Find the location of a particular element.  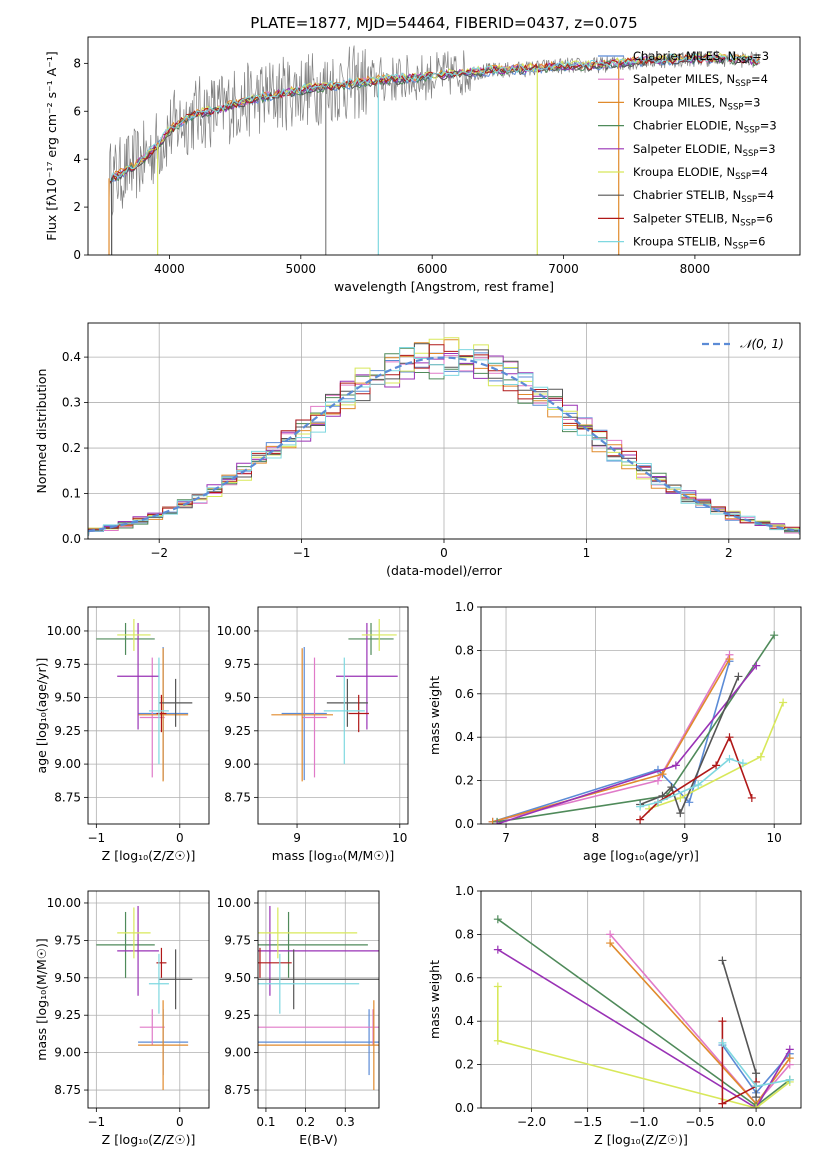

x-tick-label: 0.0 is located at coordinates (756, 1122).